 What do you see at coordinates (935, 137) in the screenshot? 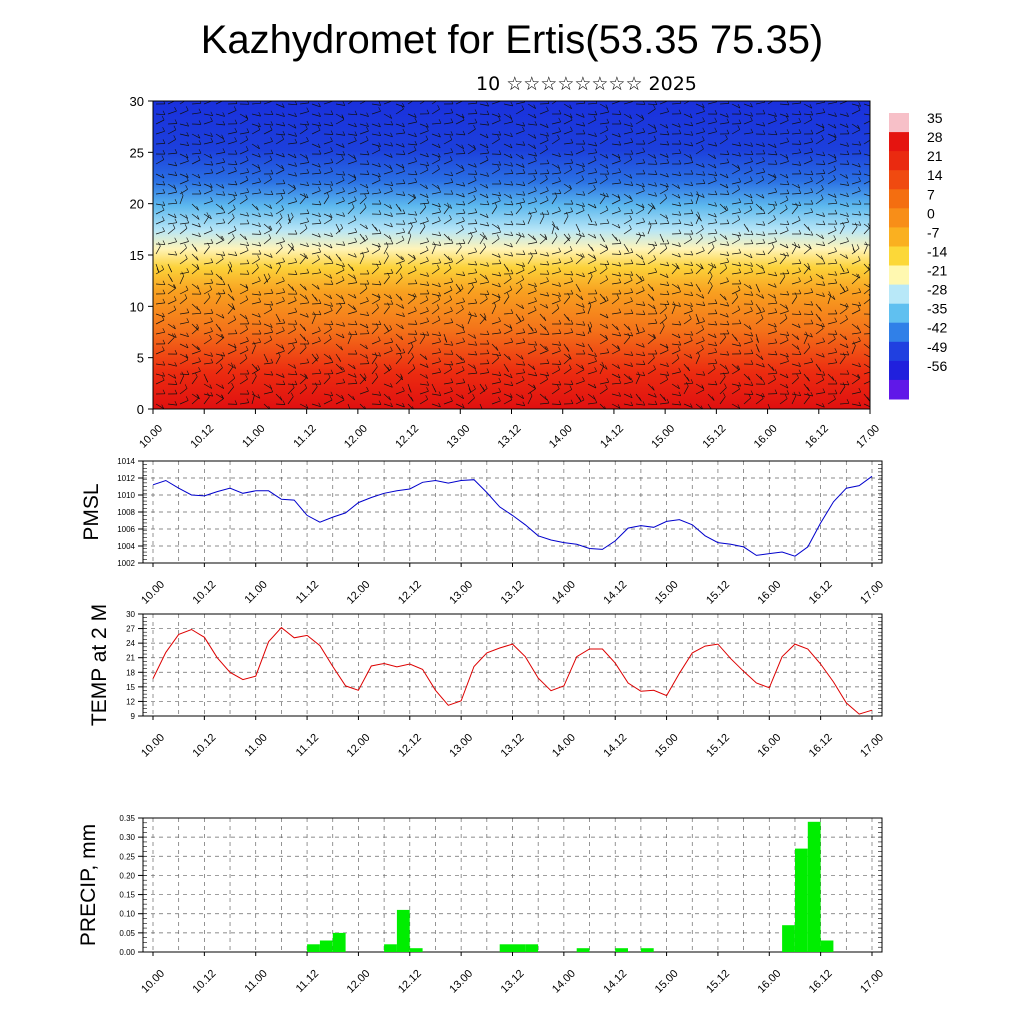
I see `colorbar-label: 28` at bounding box center [935, 137].